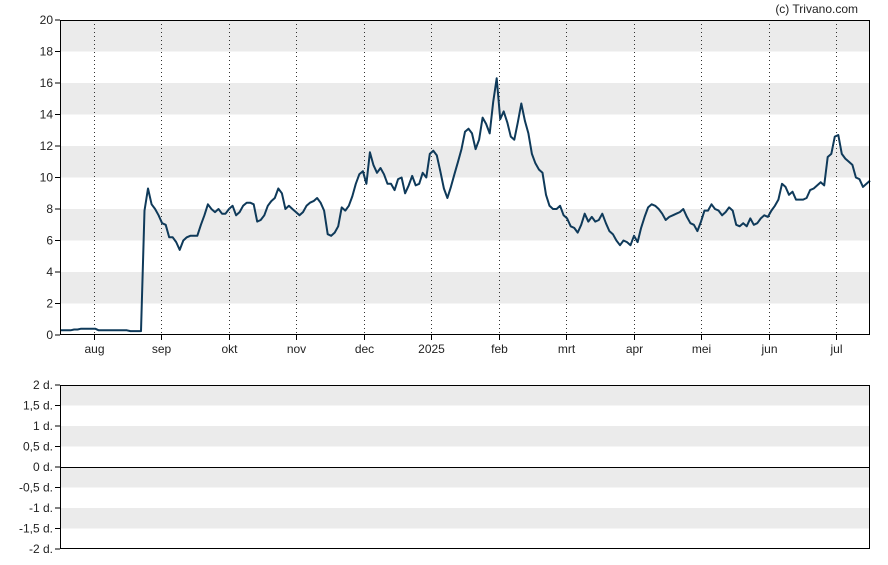  What do you see at coordinates (296, 349) in the screenshot?
I see `x-tick-label: nov` at bounding box center [296, 349].